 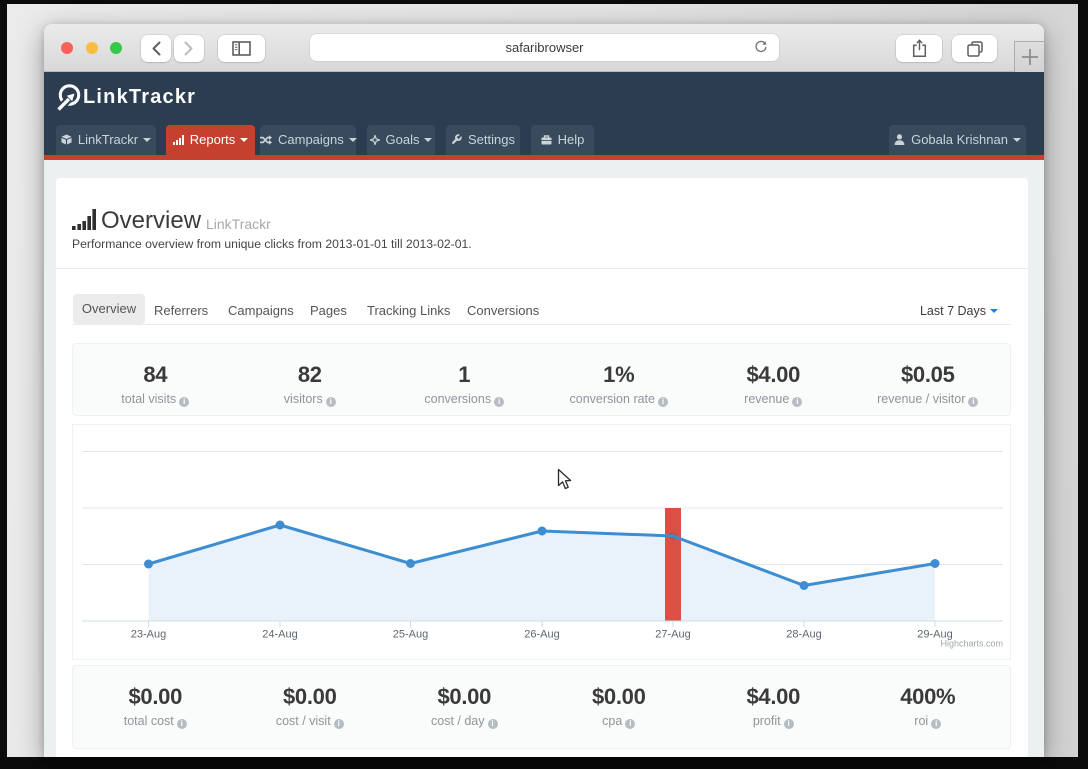 What do you see at coordinates (934, 635) in the screenshot?
I see `svg-text: 29-Aug` at bounding box center [934, 635].